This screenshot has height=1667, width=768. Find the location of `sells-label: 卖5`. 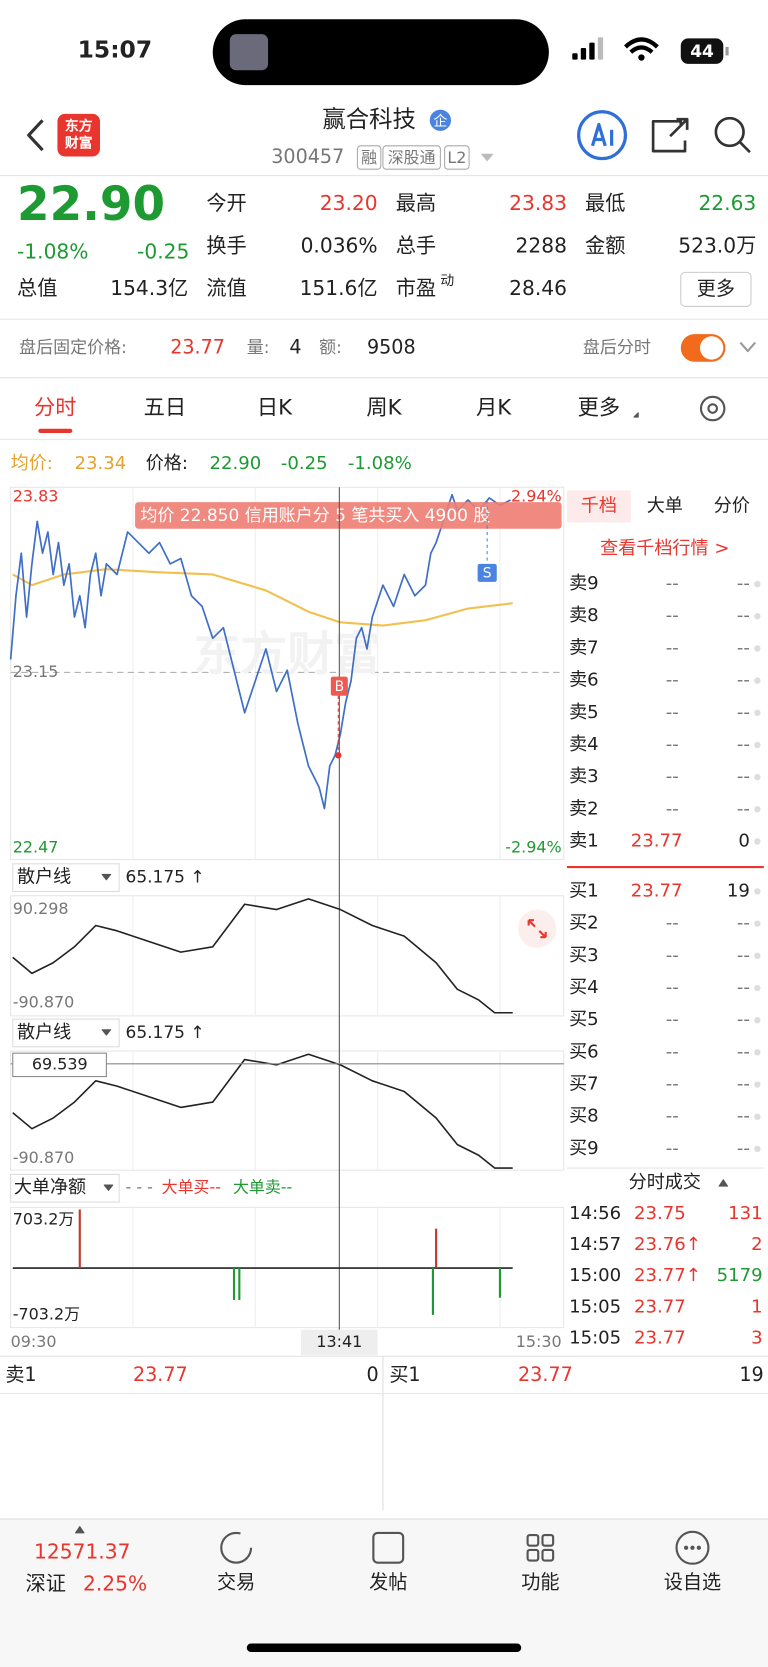

sells-label: 卖5 is located at coordinates (584, 712).